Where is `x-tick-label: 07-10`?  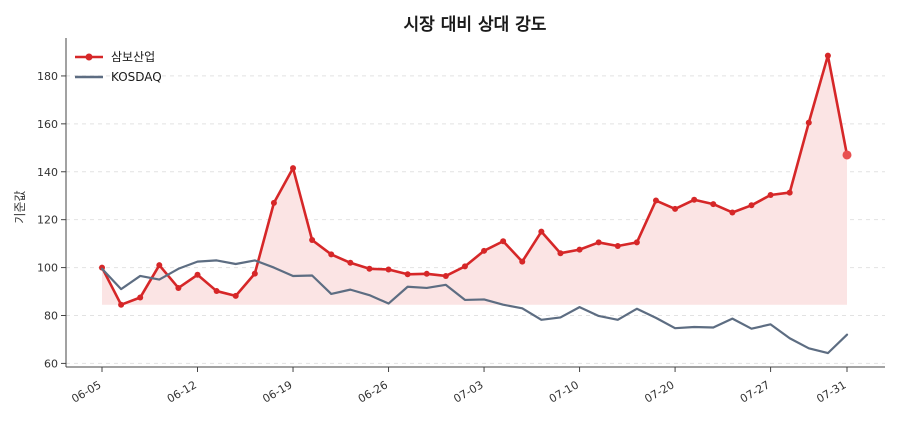 x-tick-label: 07-10 is located at coordinates (564, 391).